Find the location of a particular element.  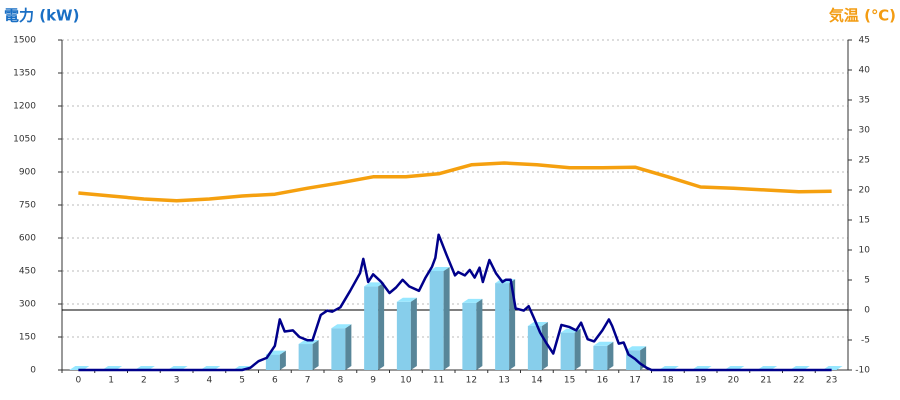

y-tick-label: 1500 is located at coordinates (24, 41).